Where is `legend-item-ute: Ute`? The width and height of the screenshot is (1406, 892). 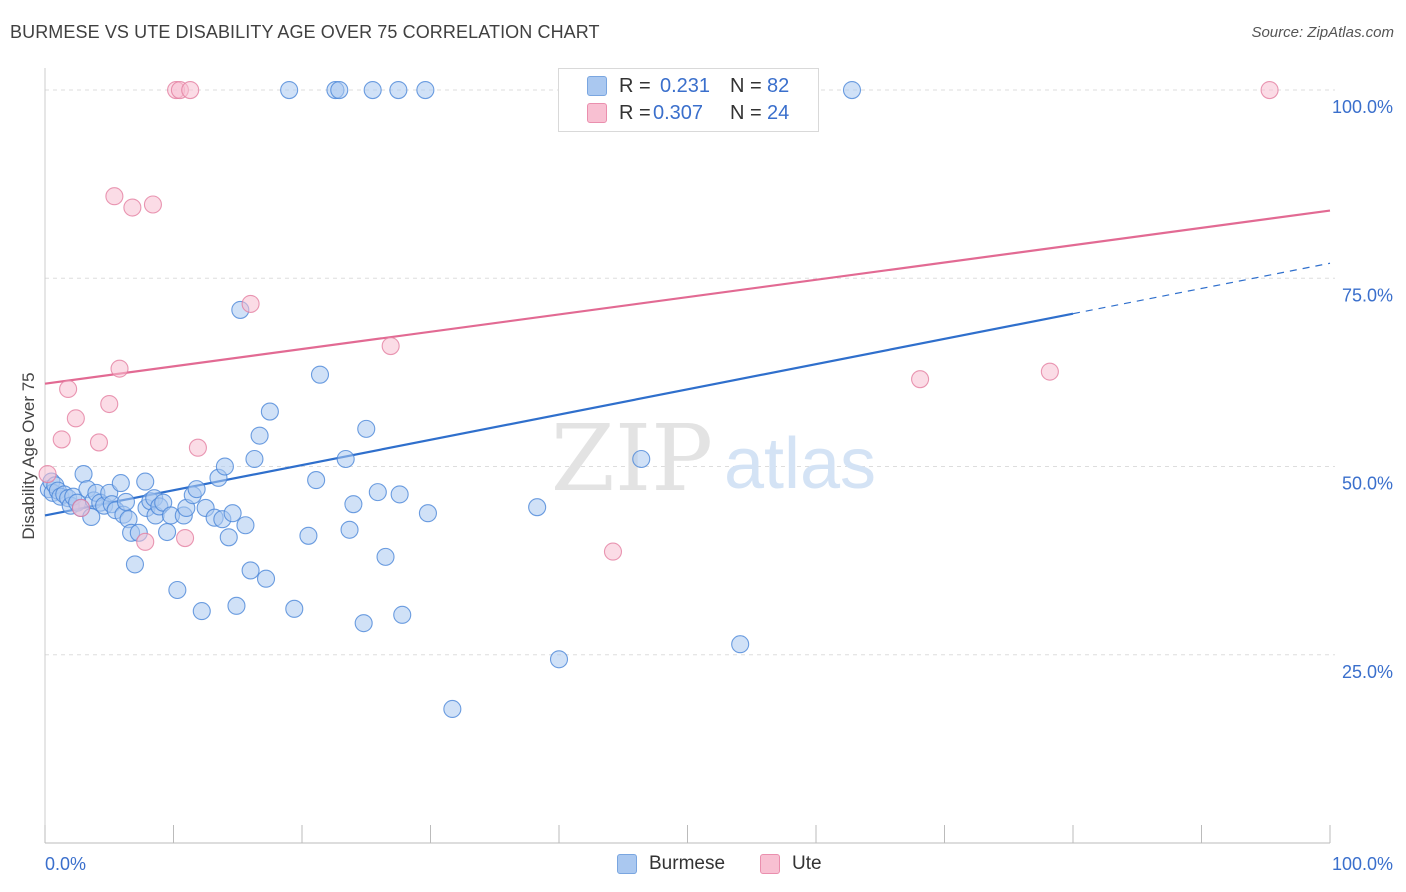
legend-item-ute: Ute is located at coordinates (791, 864).